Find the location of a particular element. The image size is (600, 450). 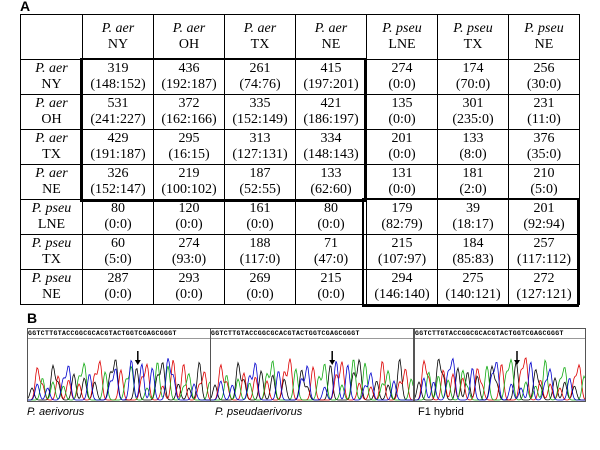

cell-line: (162:166) is located at coordinates (189, 119).